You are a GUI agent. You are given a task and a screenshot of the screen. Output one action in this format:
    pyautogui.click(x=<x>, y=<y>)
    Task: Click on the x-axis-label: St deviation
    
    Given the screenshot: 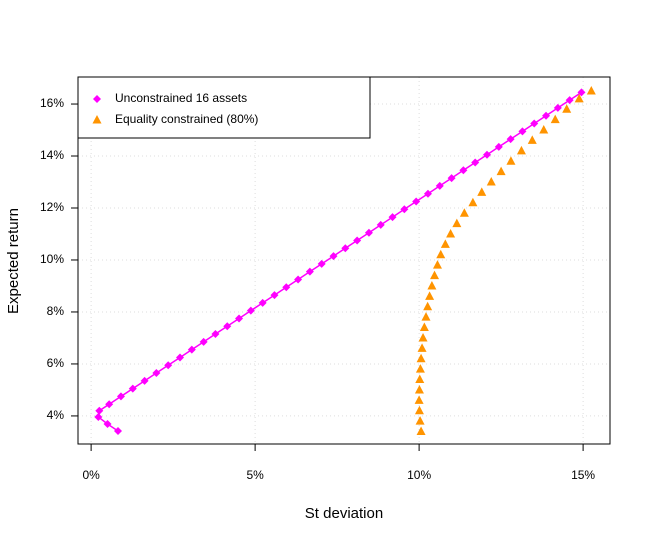 What is the action you would take?
    pyautogui.click(x=344, y=513)
    